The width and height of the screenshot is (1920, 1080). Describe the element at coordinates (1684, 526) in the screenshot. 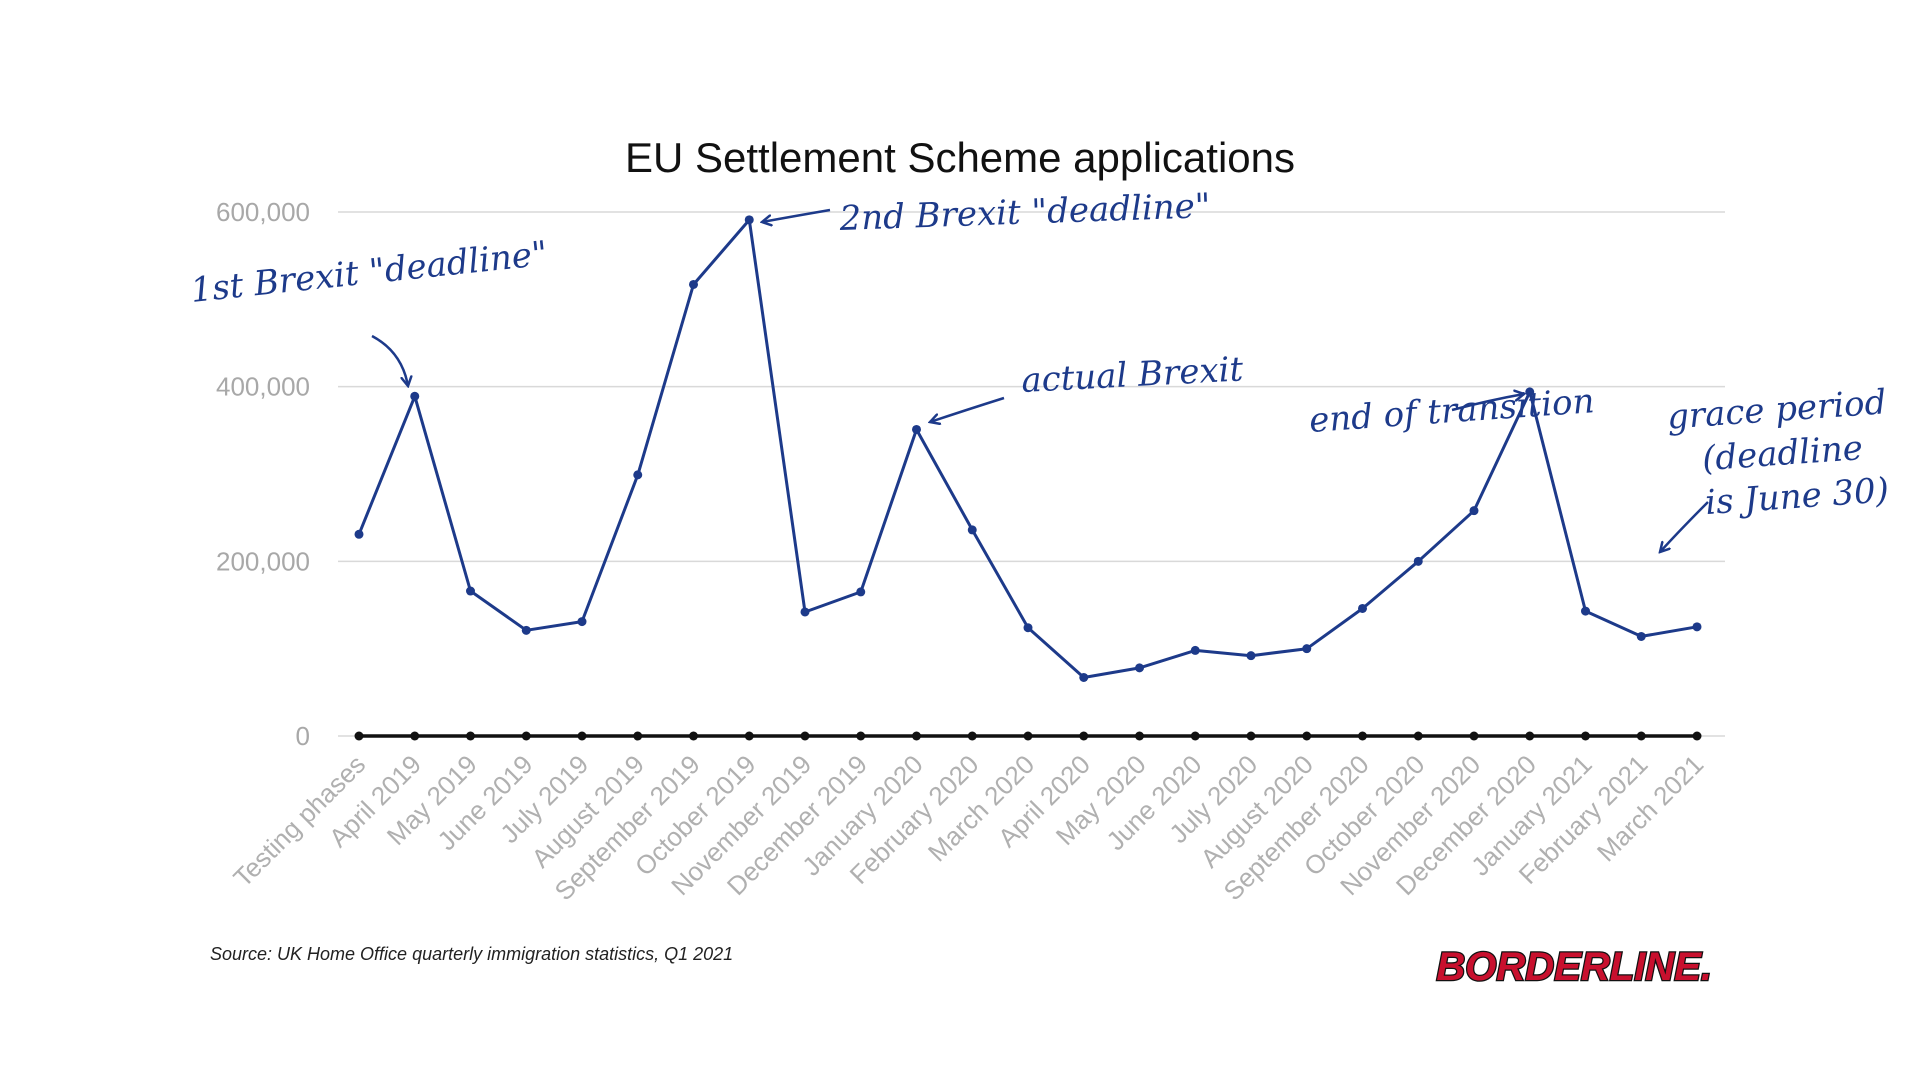

I see `annotation-arrow-grace-period` at that location.